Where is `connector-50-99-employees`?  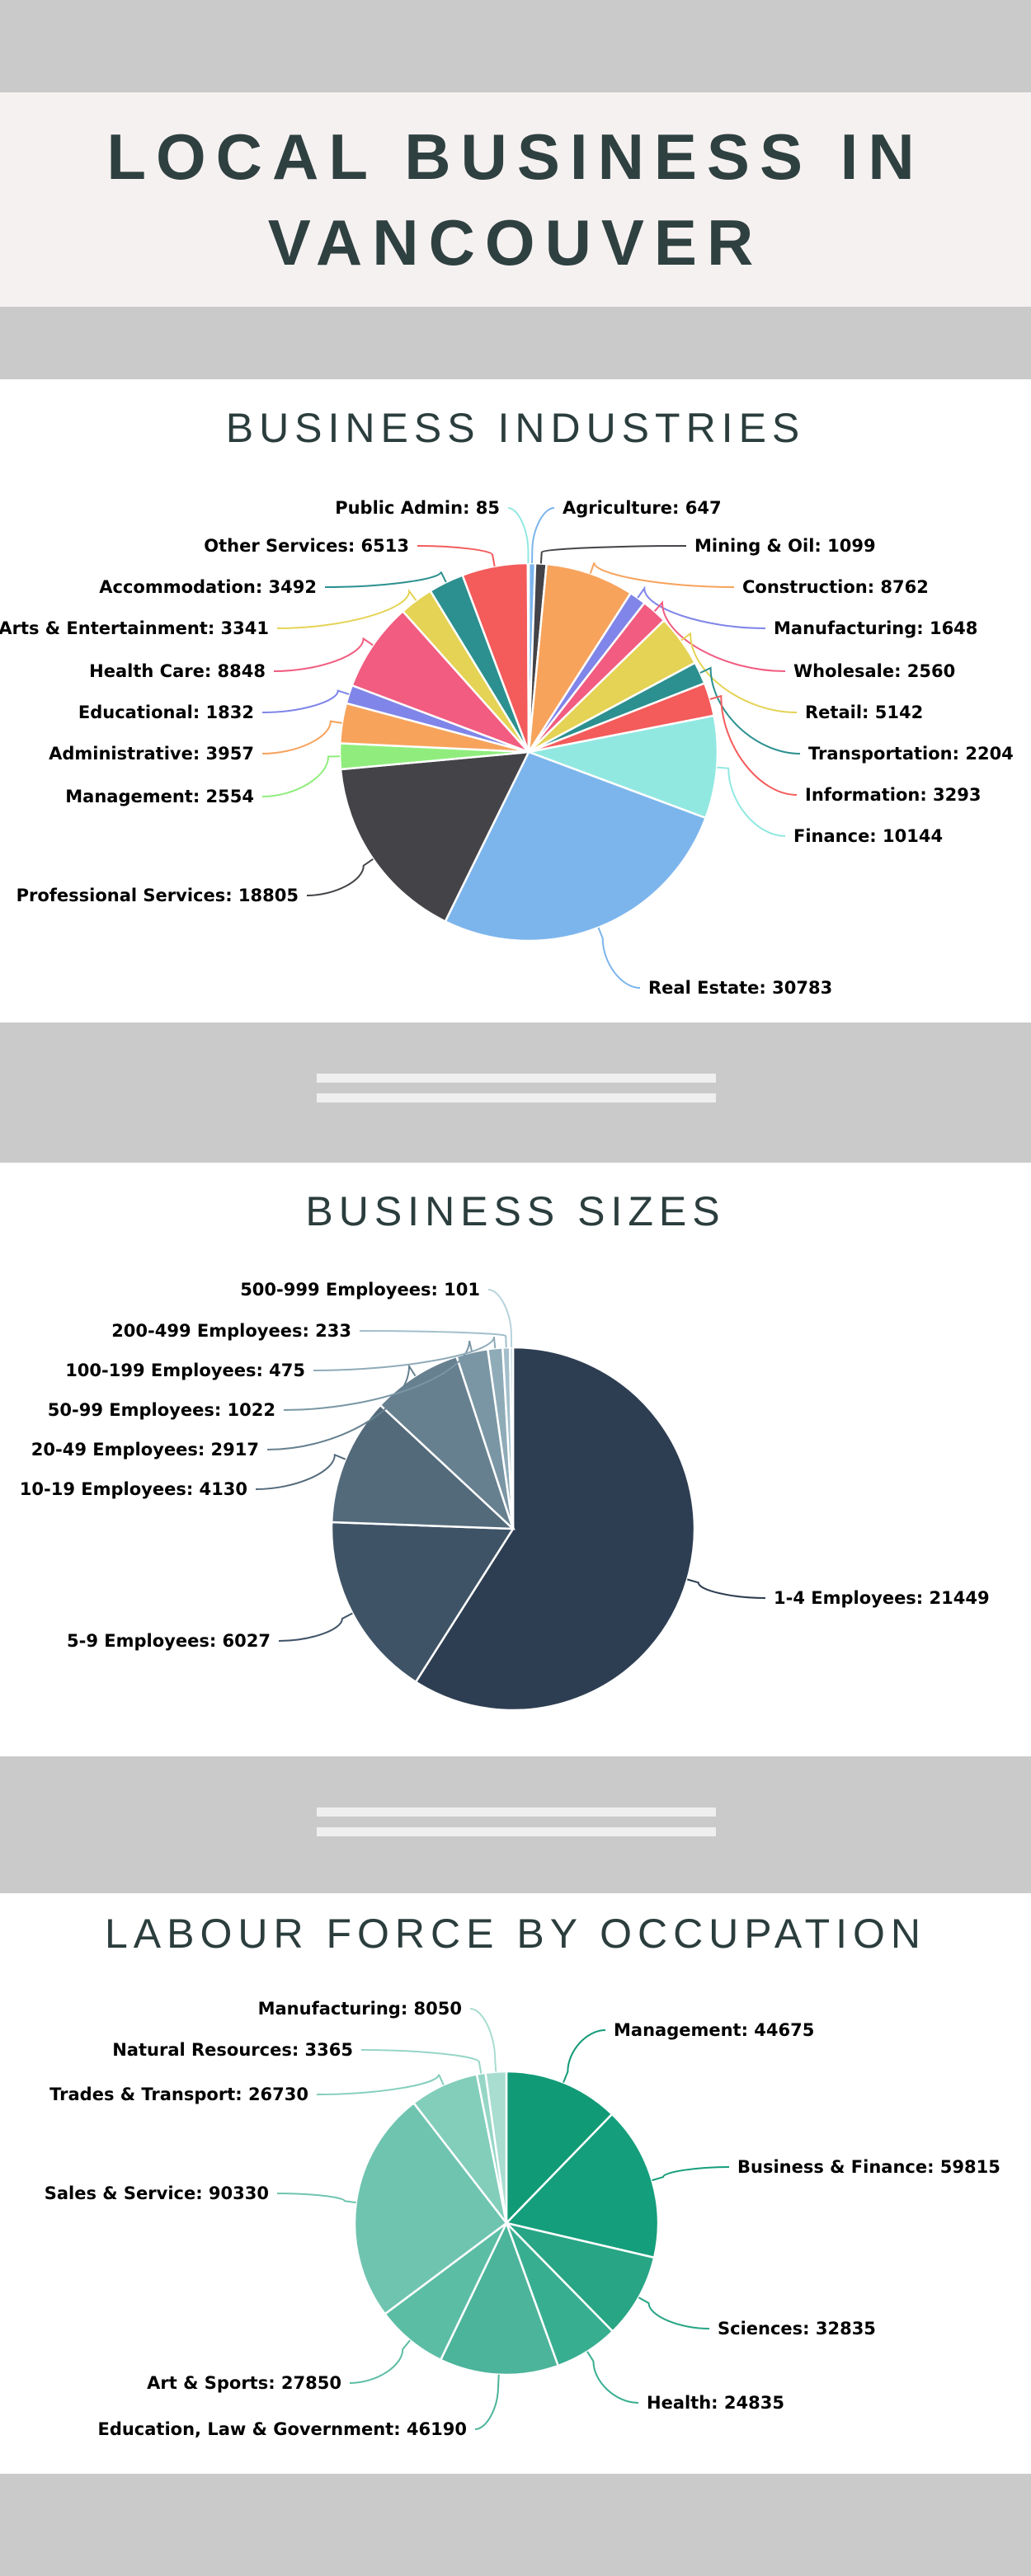
connector-50-99-employees is located at coordinates (378, 1375).